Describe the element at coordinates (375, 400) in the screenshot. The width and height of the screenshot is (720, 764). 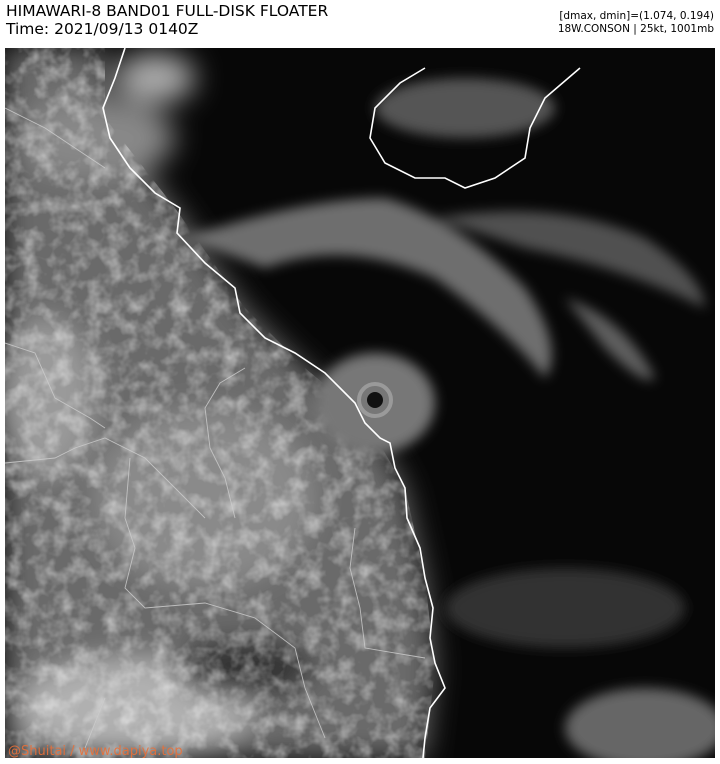
I see `typhoon-eye` at that location.